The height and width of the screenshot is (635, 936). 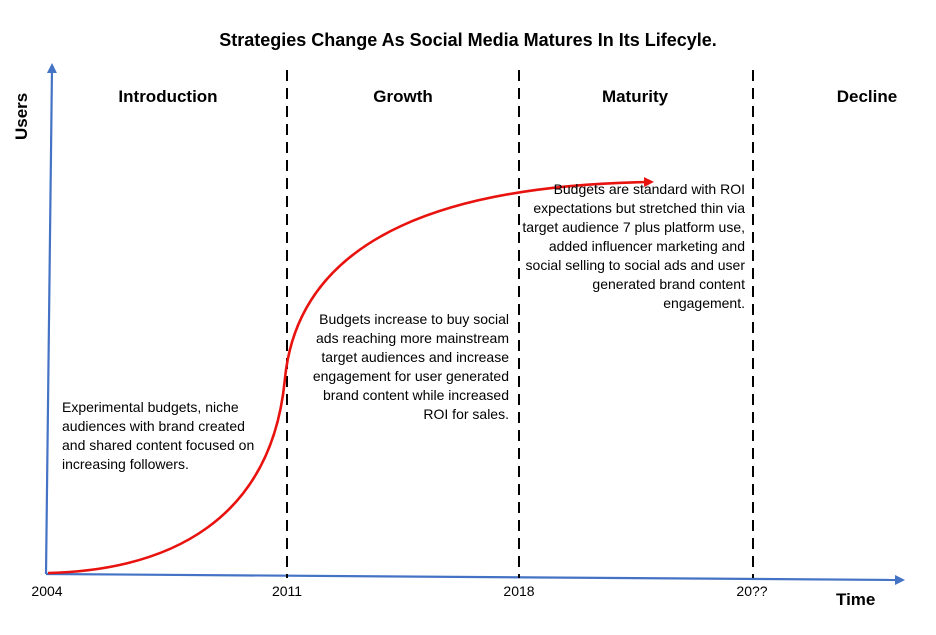 I want to click on tick-2004: 2004, so click(x=47, y=591).